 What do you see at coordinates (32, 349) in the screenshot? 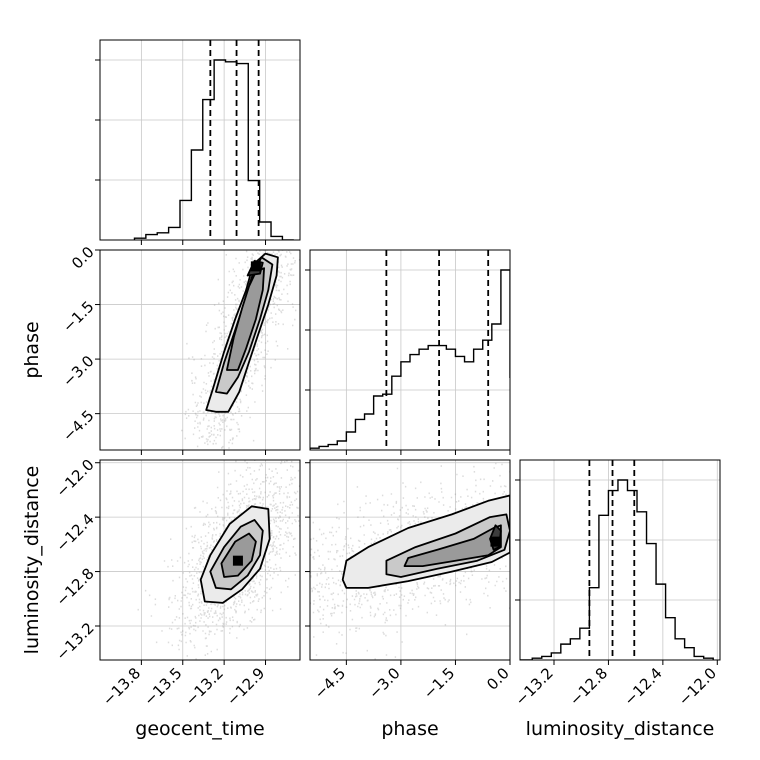
I see `y-axis-label-phase: phase` at bounding box center [32, 349].